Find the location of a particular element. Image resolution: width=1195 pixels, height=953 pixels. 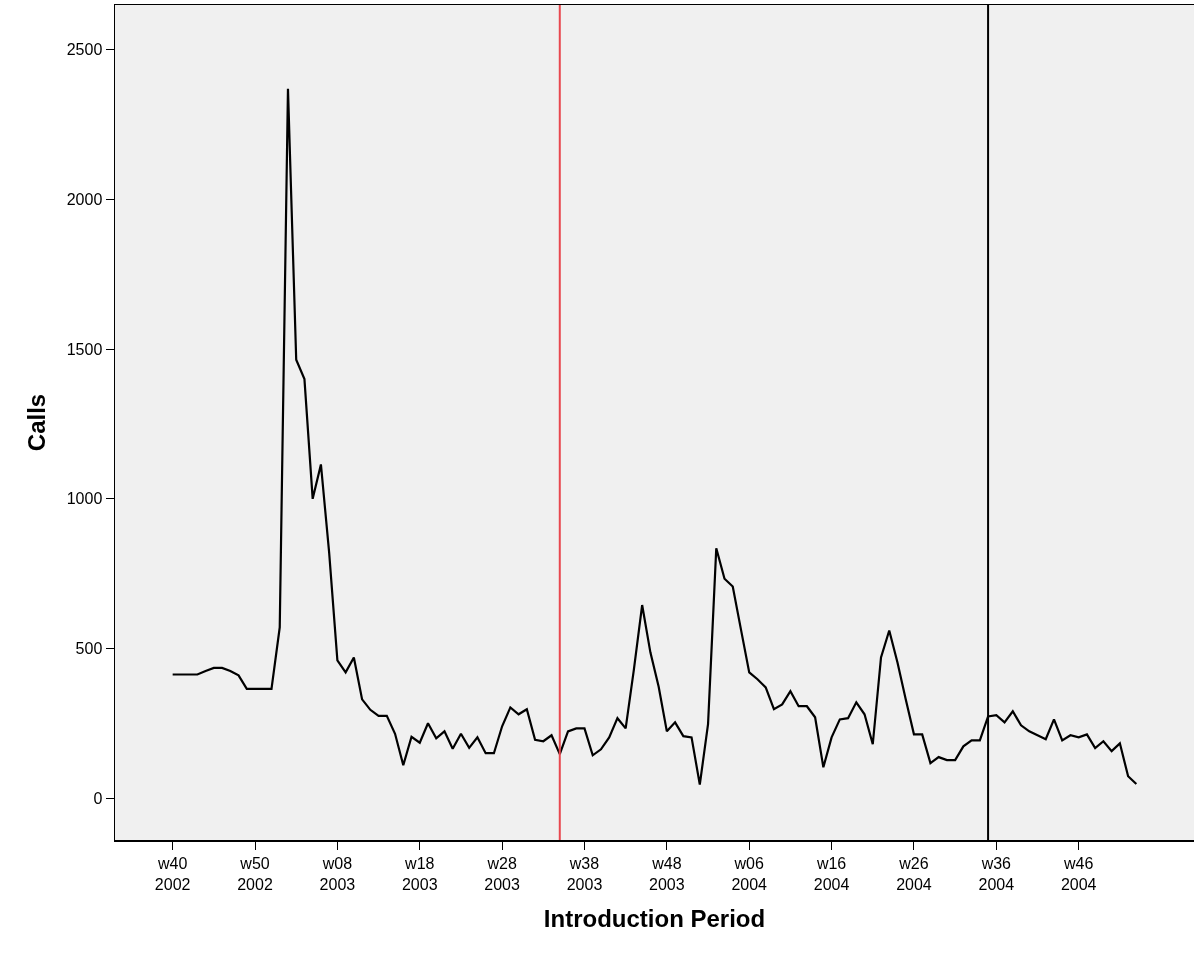

x-tick-label: w28 2003 is located at coordinates (502, 873).